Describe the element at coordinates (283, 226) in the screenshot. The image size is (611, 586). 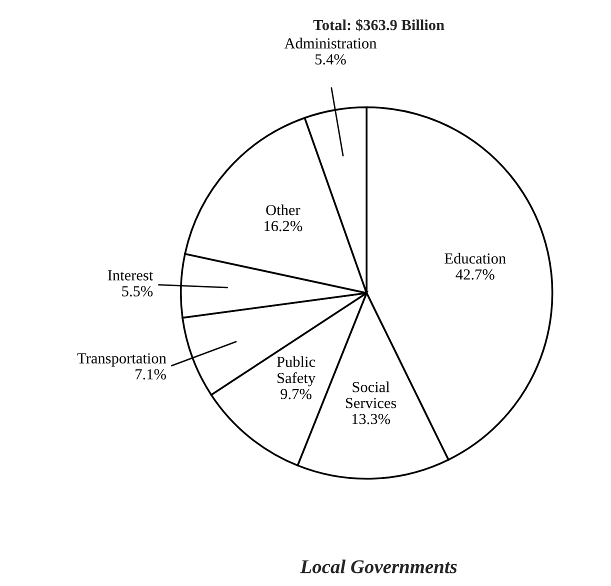
I see `data-label: 16.2%` at that location.